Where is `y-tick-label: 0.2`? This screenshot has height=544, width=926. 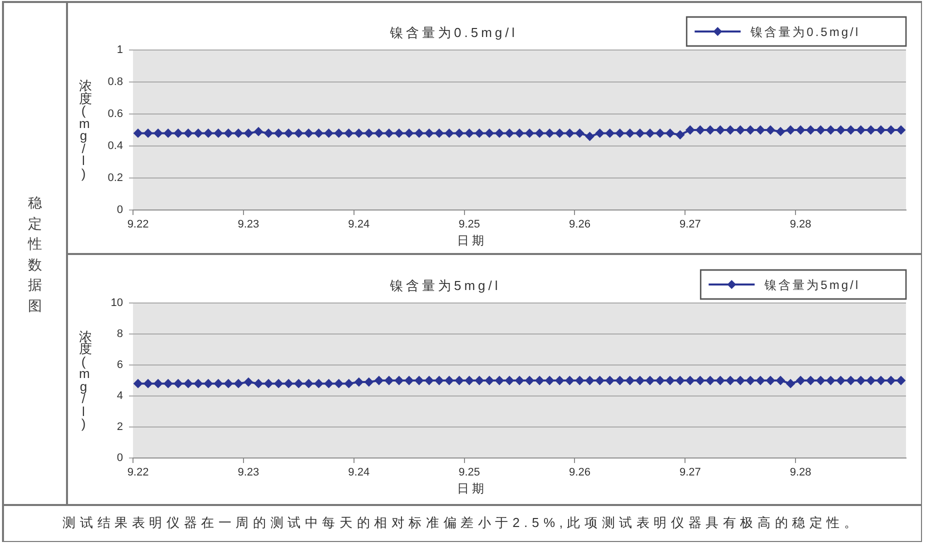
y-tick-label: 0.2 is located at coordinates (115, 178).